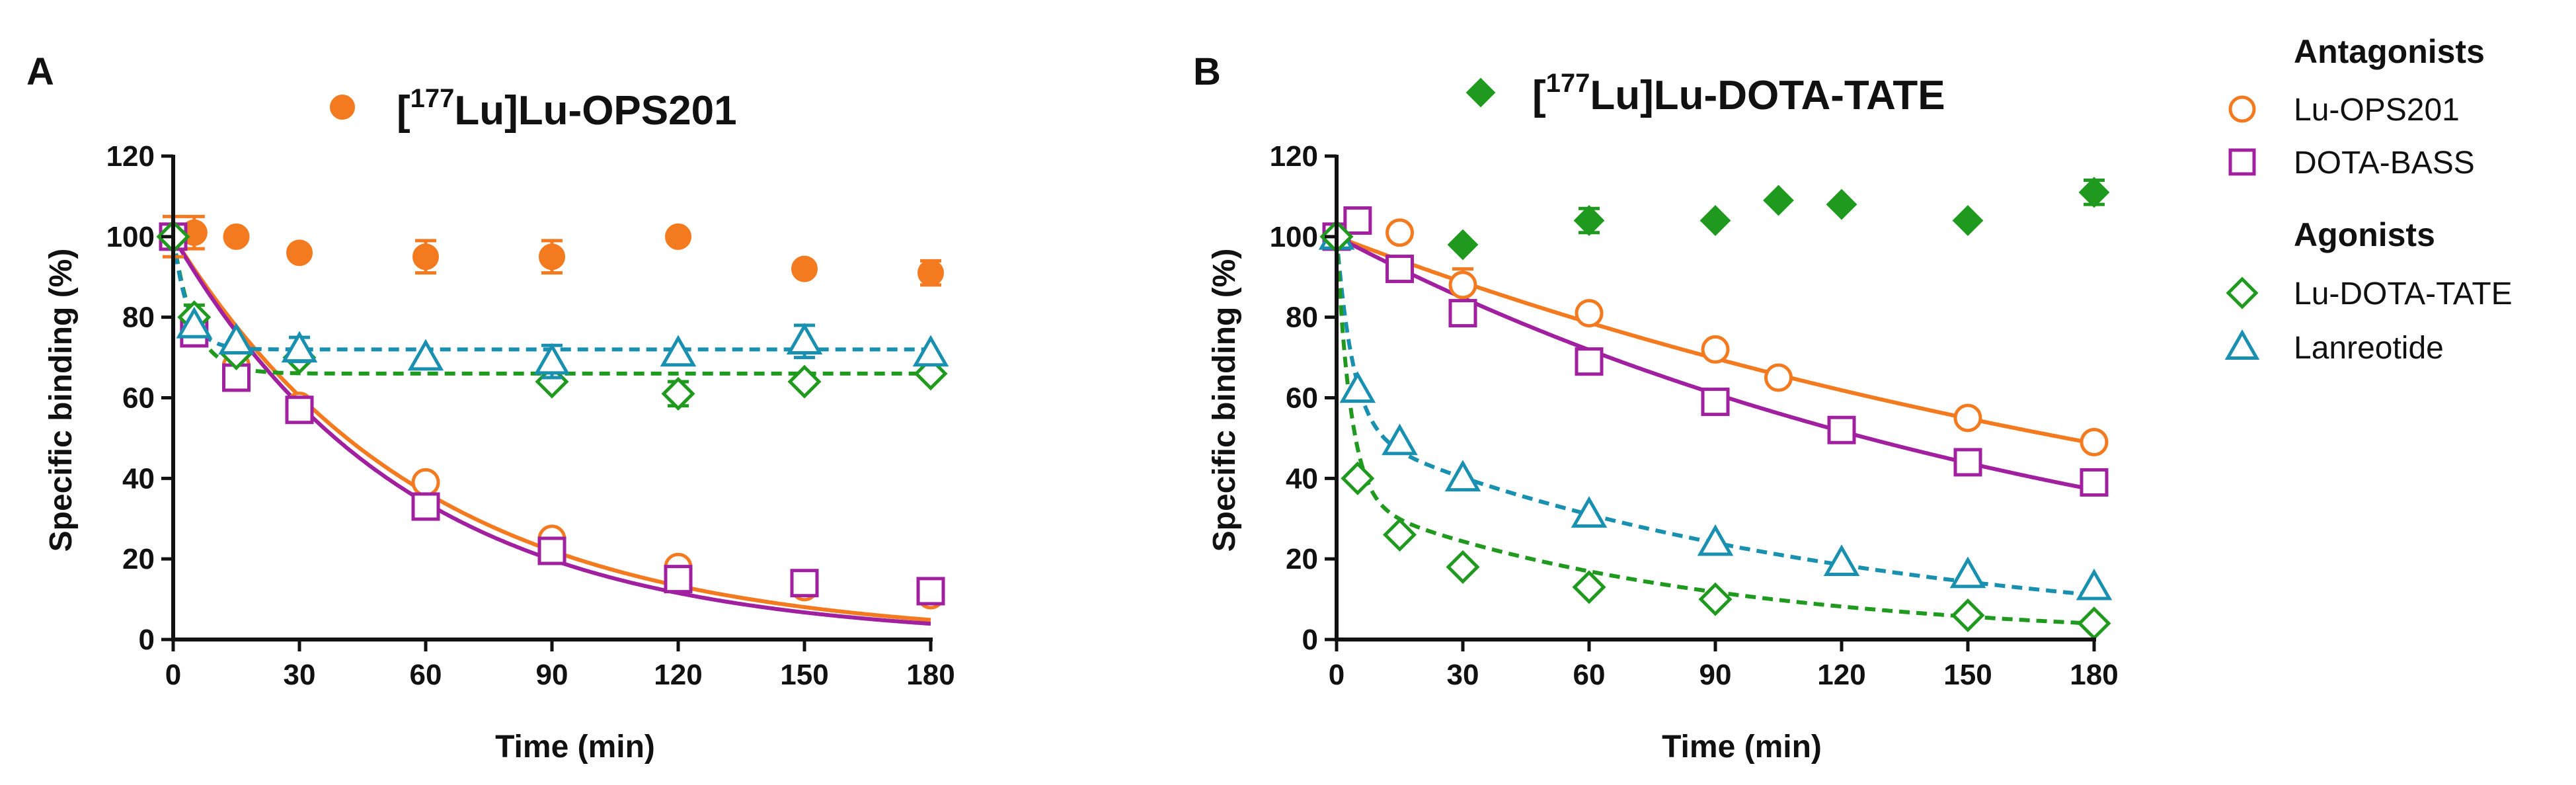 Image resolution: width=2576 pixels, height=785 pixels. What do you see at coordinates (1294, 156) in the screenshot?
I see `panel-b-y-tick-label: 120` at bounding box center [1294, 156].